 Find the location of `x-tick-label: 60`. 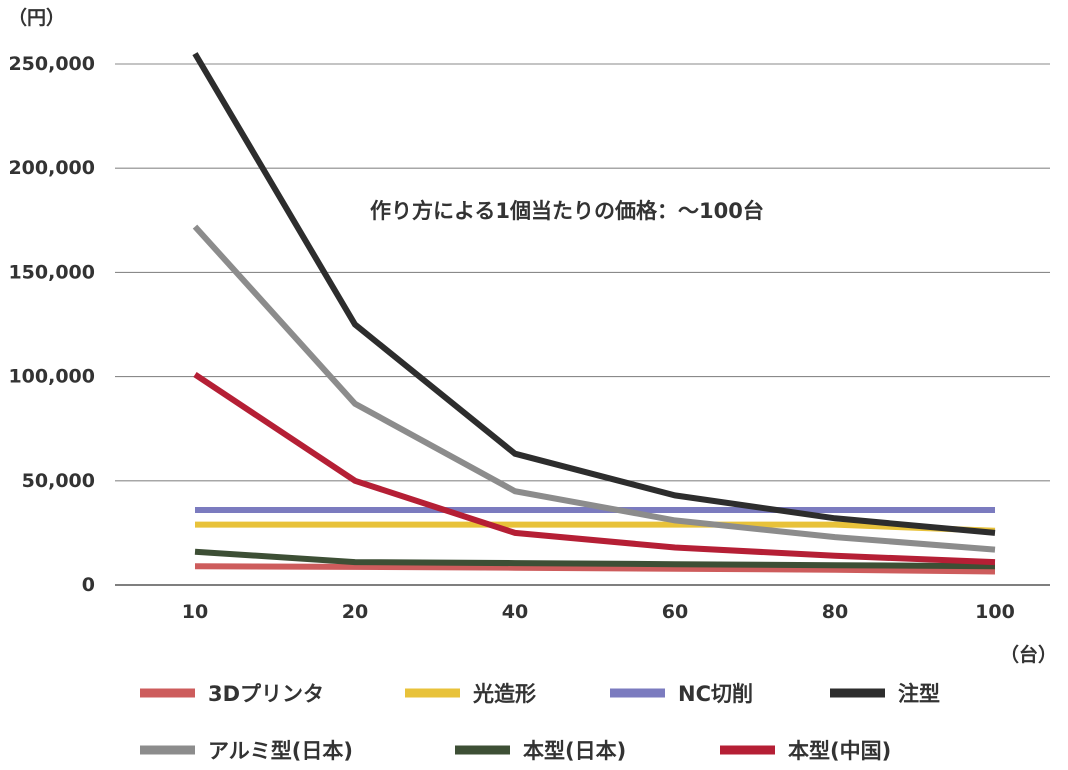

x-tick-label: 60 is located at coordinates (675, 612).